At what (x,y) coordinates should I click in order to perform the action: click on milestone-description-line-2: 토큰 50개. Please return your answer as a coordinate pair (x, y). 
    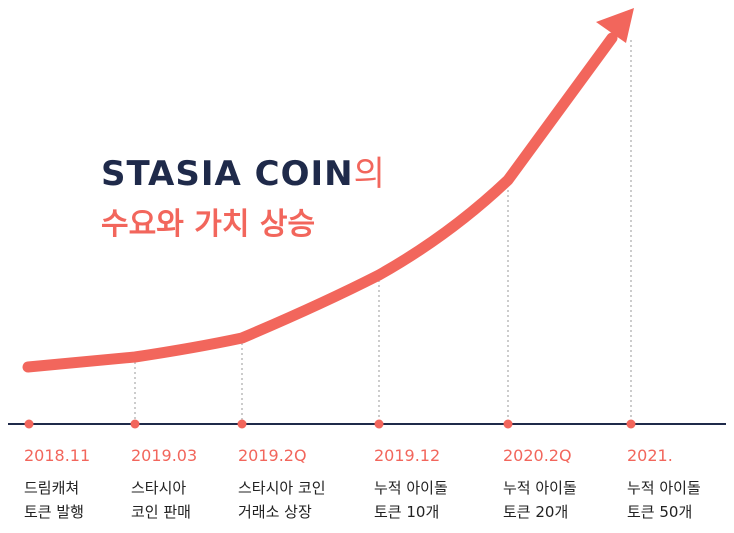
    Looking at the image, I should click on (660, 512).